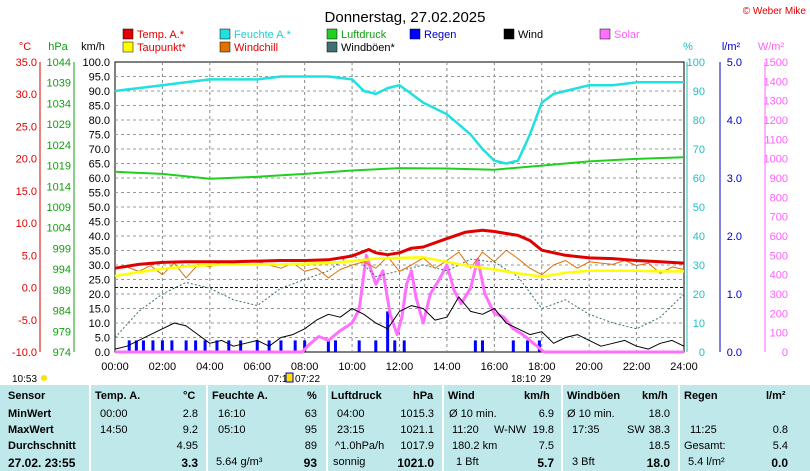 The height and width of the screenshot is (471, 810). What do you see at coordinates (114, 414) in the screenshot?
I see `temp-min-time: 00:00` at bounding box center [114, 414].